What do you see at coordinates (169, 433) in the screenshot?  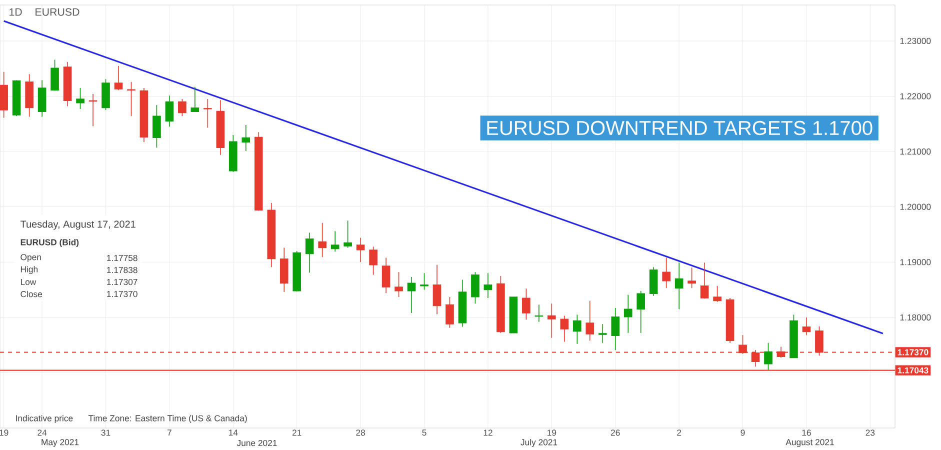 I see `x-tick-label: 7` at bounding box center [169, 433].